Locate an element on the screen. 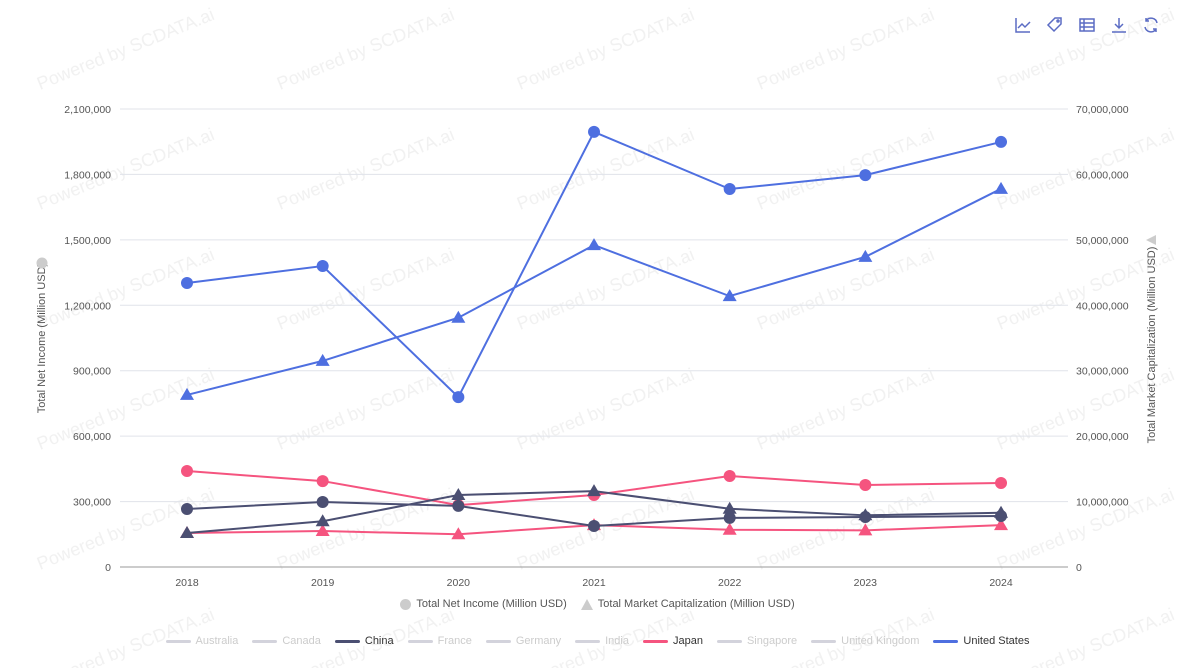 The image size is (1195, 668). legend-label: Canada is located at coordinates (301, 641).